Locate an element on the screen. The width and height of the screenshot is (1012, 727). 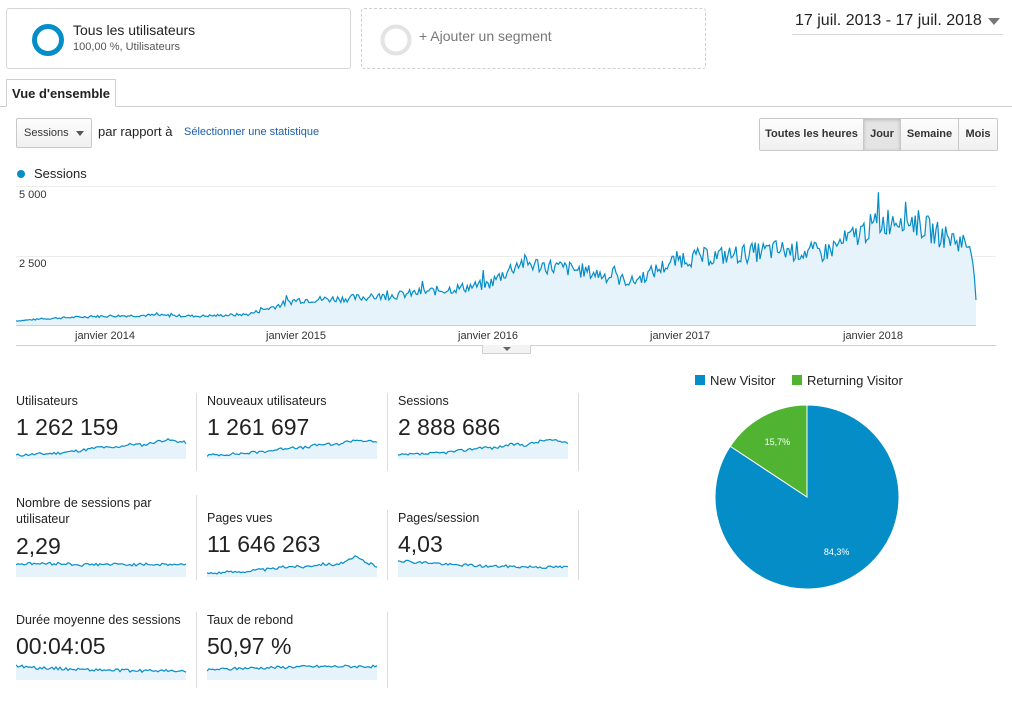
compare-label: par rapport à is located at coordinates (135, 131).